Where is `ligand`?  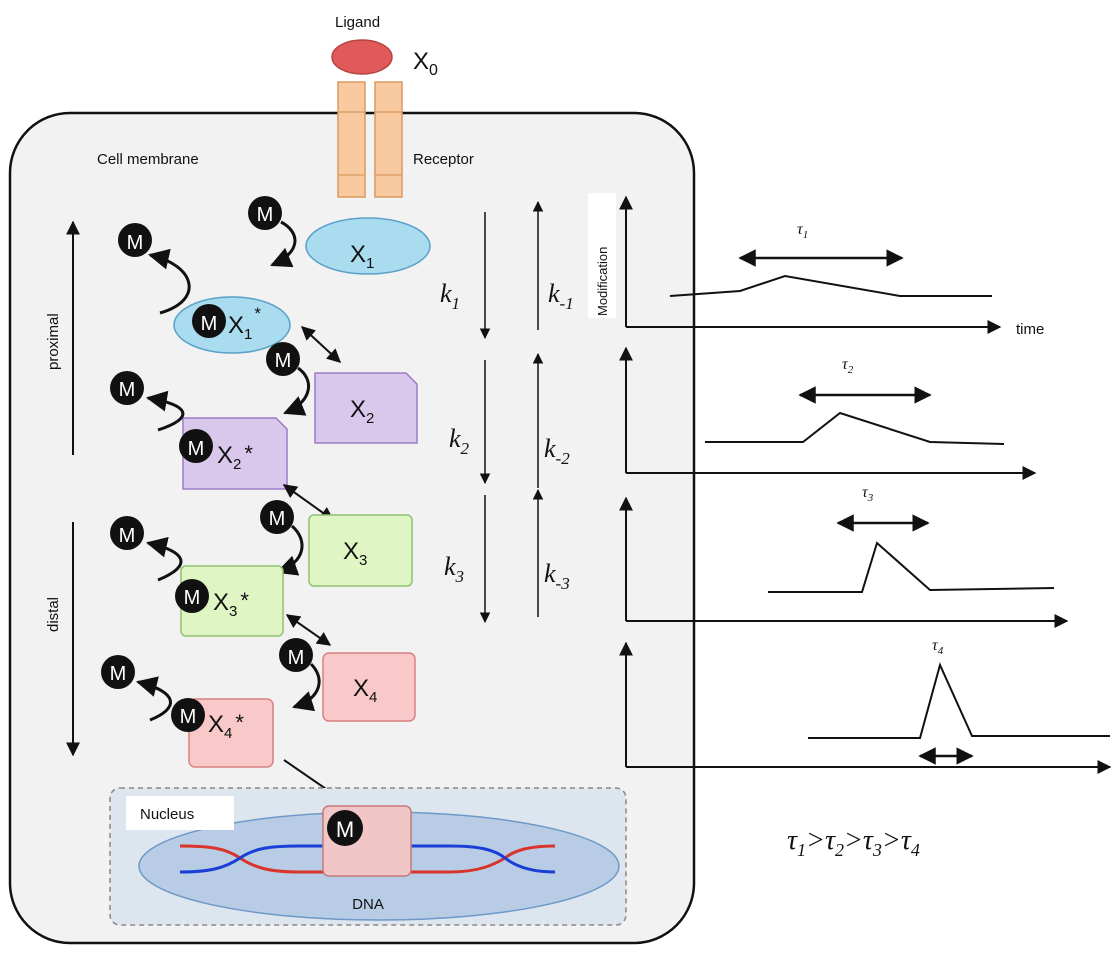 ligand is located at coordinates (362, 57).